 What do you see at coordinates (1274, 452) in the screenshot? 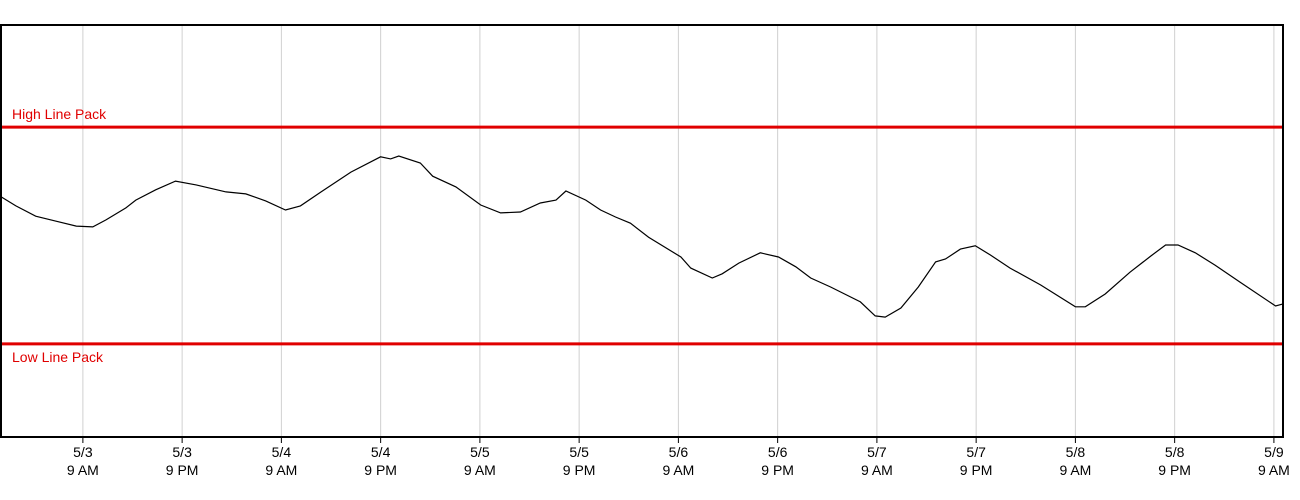
I see `x-tick-label: 5/9` at bounding box center [1274, 452].